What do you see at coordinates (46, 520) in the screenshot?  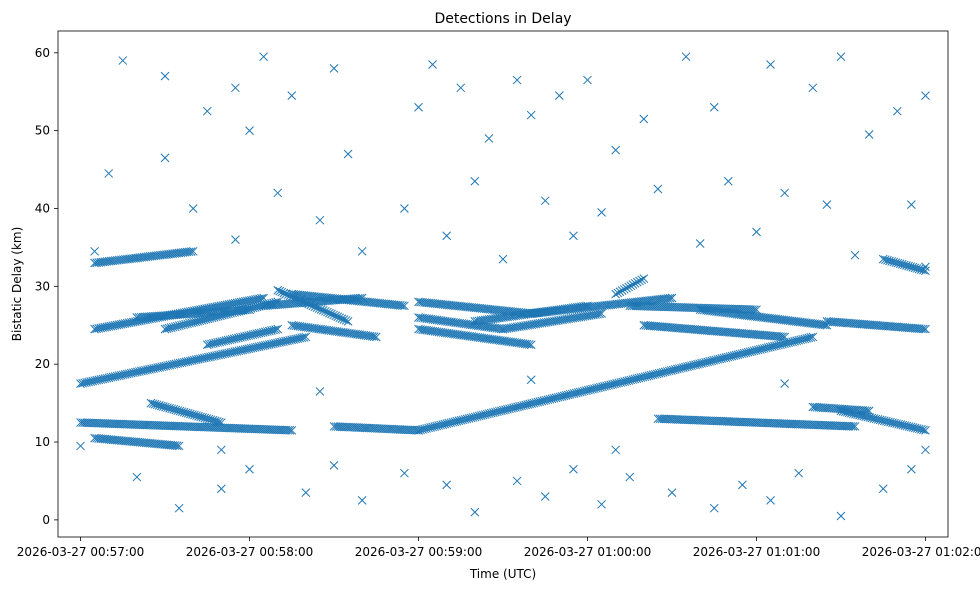 I see `y-tick-label: 0` at bounding box center [46, 520].